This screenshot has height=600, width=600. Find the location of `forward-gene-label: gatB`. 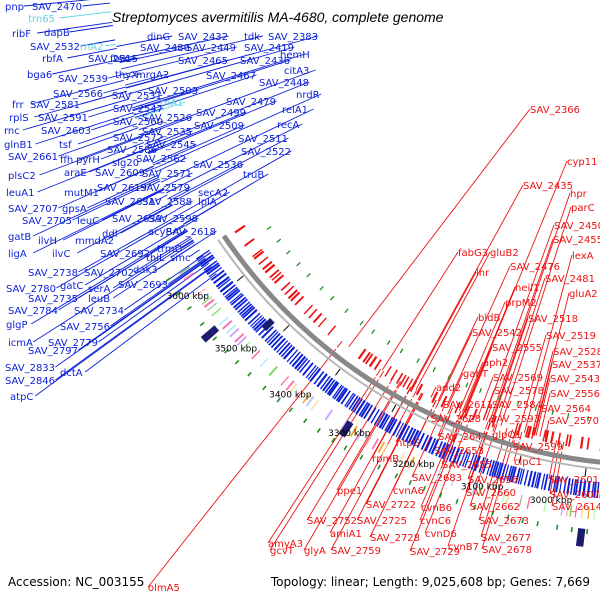

forward-gene-label: gatB is located at coordinates (19, 237).